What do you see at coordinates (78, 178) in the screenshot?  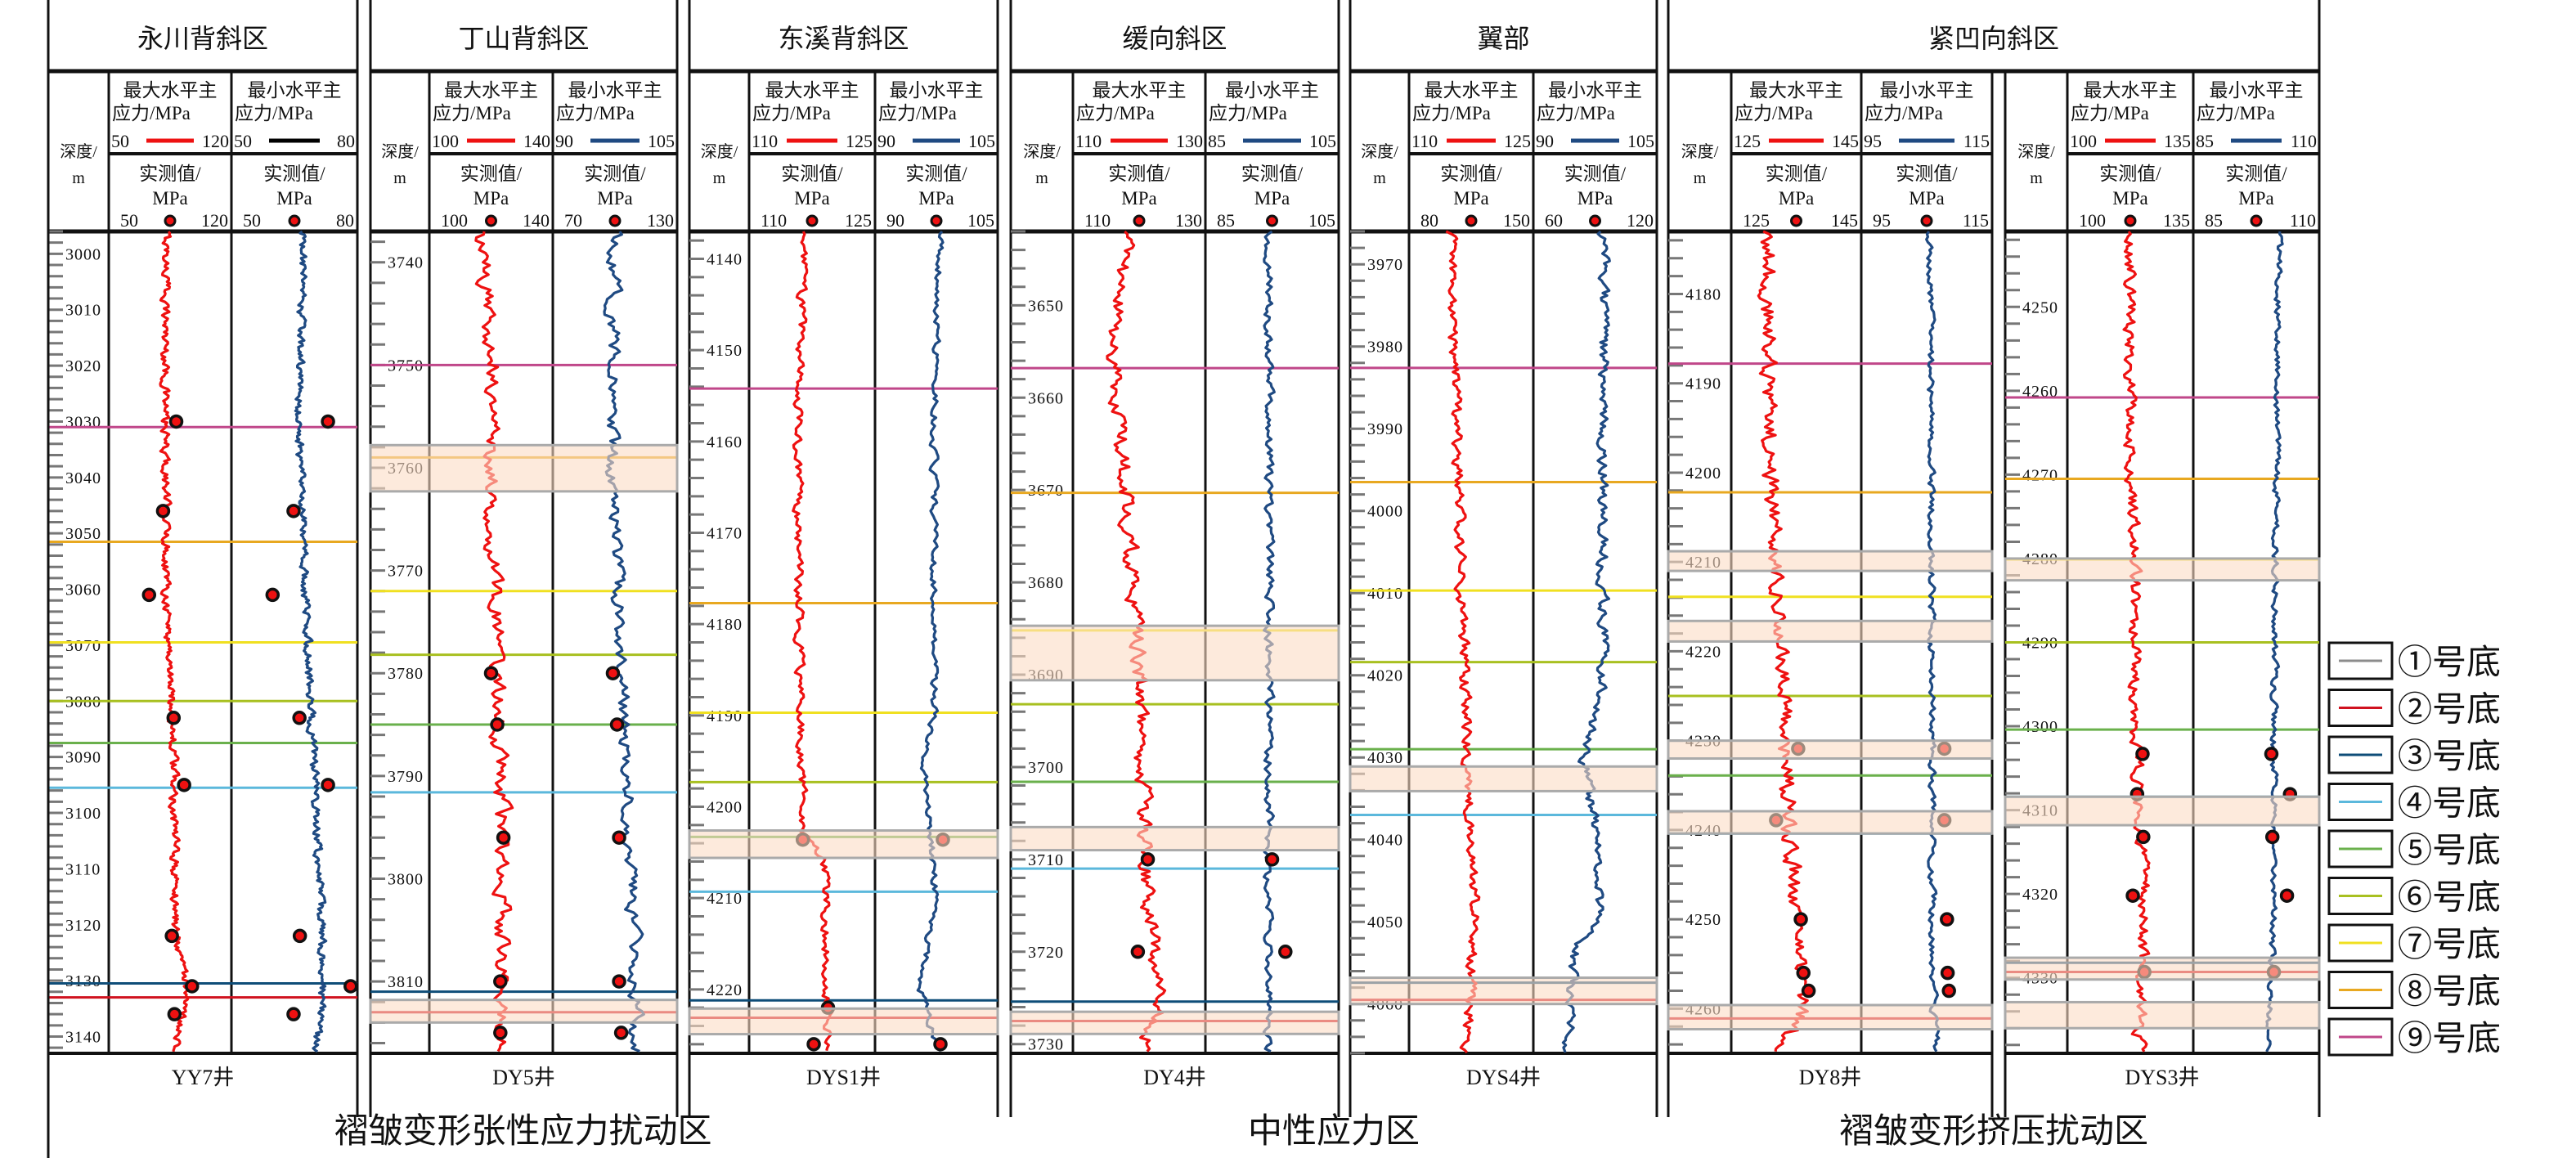 I see `depth-unit-label: m` at bounding box center [78, 178].